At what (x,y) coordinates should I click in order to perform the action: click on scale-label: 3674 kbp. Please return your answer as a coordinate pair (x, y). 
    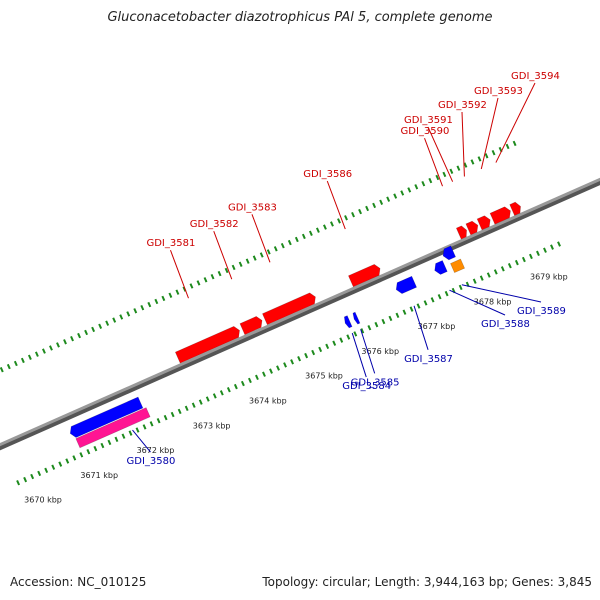
    Looking at the image, I should click on (268, 401).